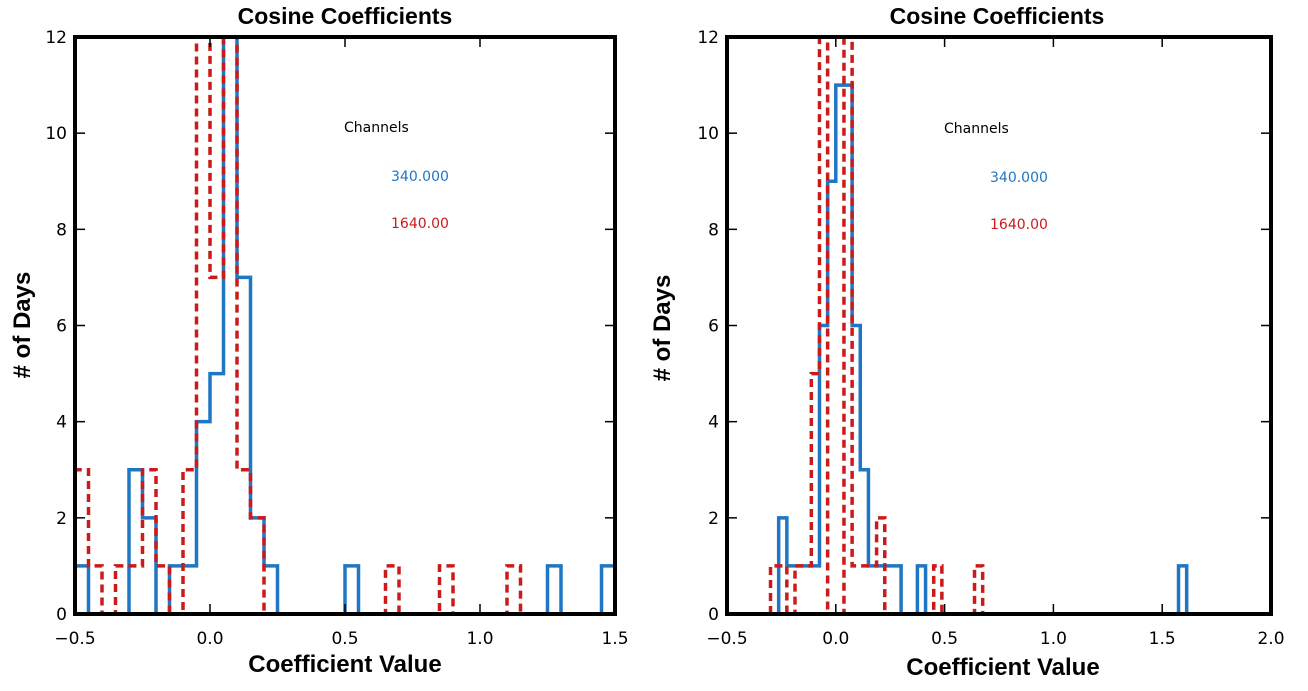 The height and width of the screenshot is (691, 1308). What do you see at coordinates (879, 325) in the screenshot?
I see `series-1-histogram-outline` at bounding box center [879, 325].